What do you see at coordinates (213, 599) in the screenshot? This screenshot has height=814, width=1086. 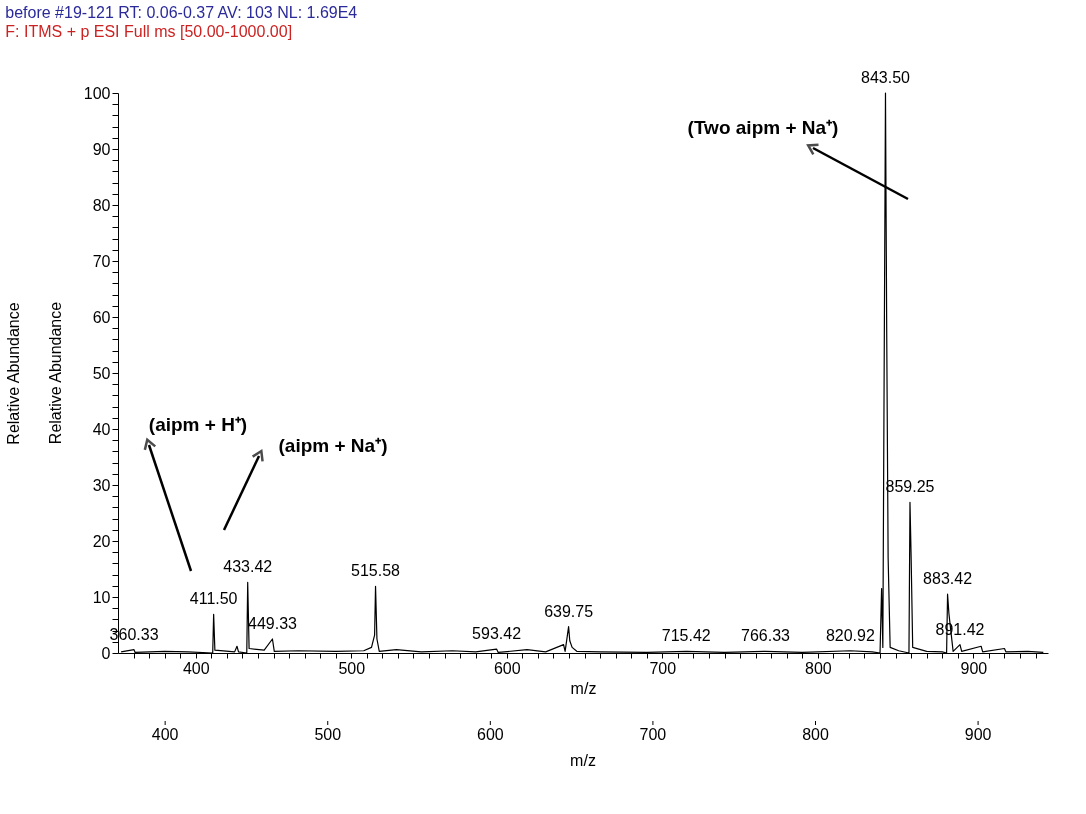 I see `annotation: 411.50` at bounding box center [213, 599].